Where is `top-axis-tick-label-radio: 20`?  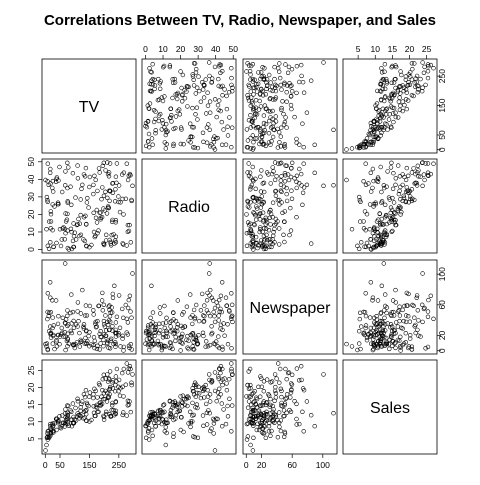
top-axis-tick-label-radio: 20 is located at coordinates (181, 49).